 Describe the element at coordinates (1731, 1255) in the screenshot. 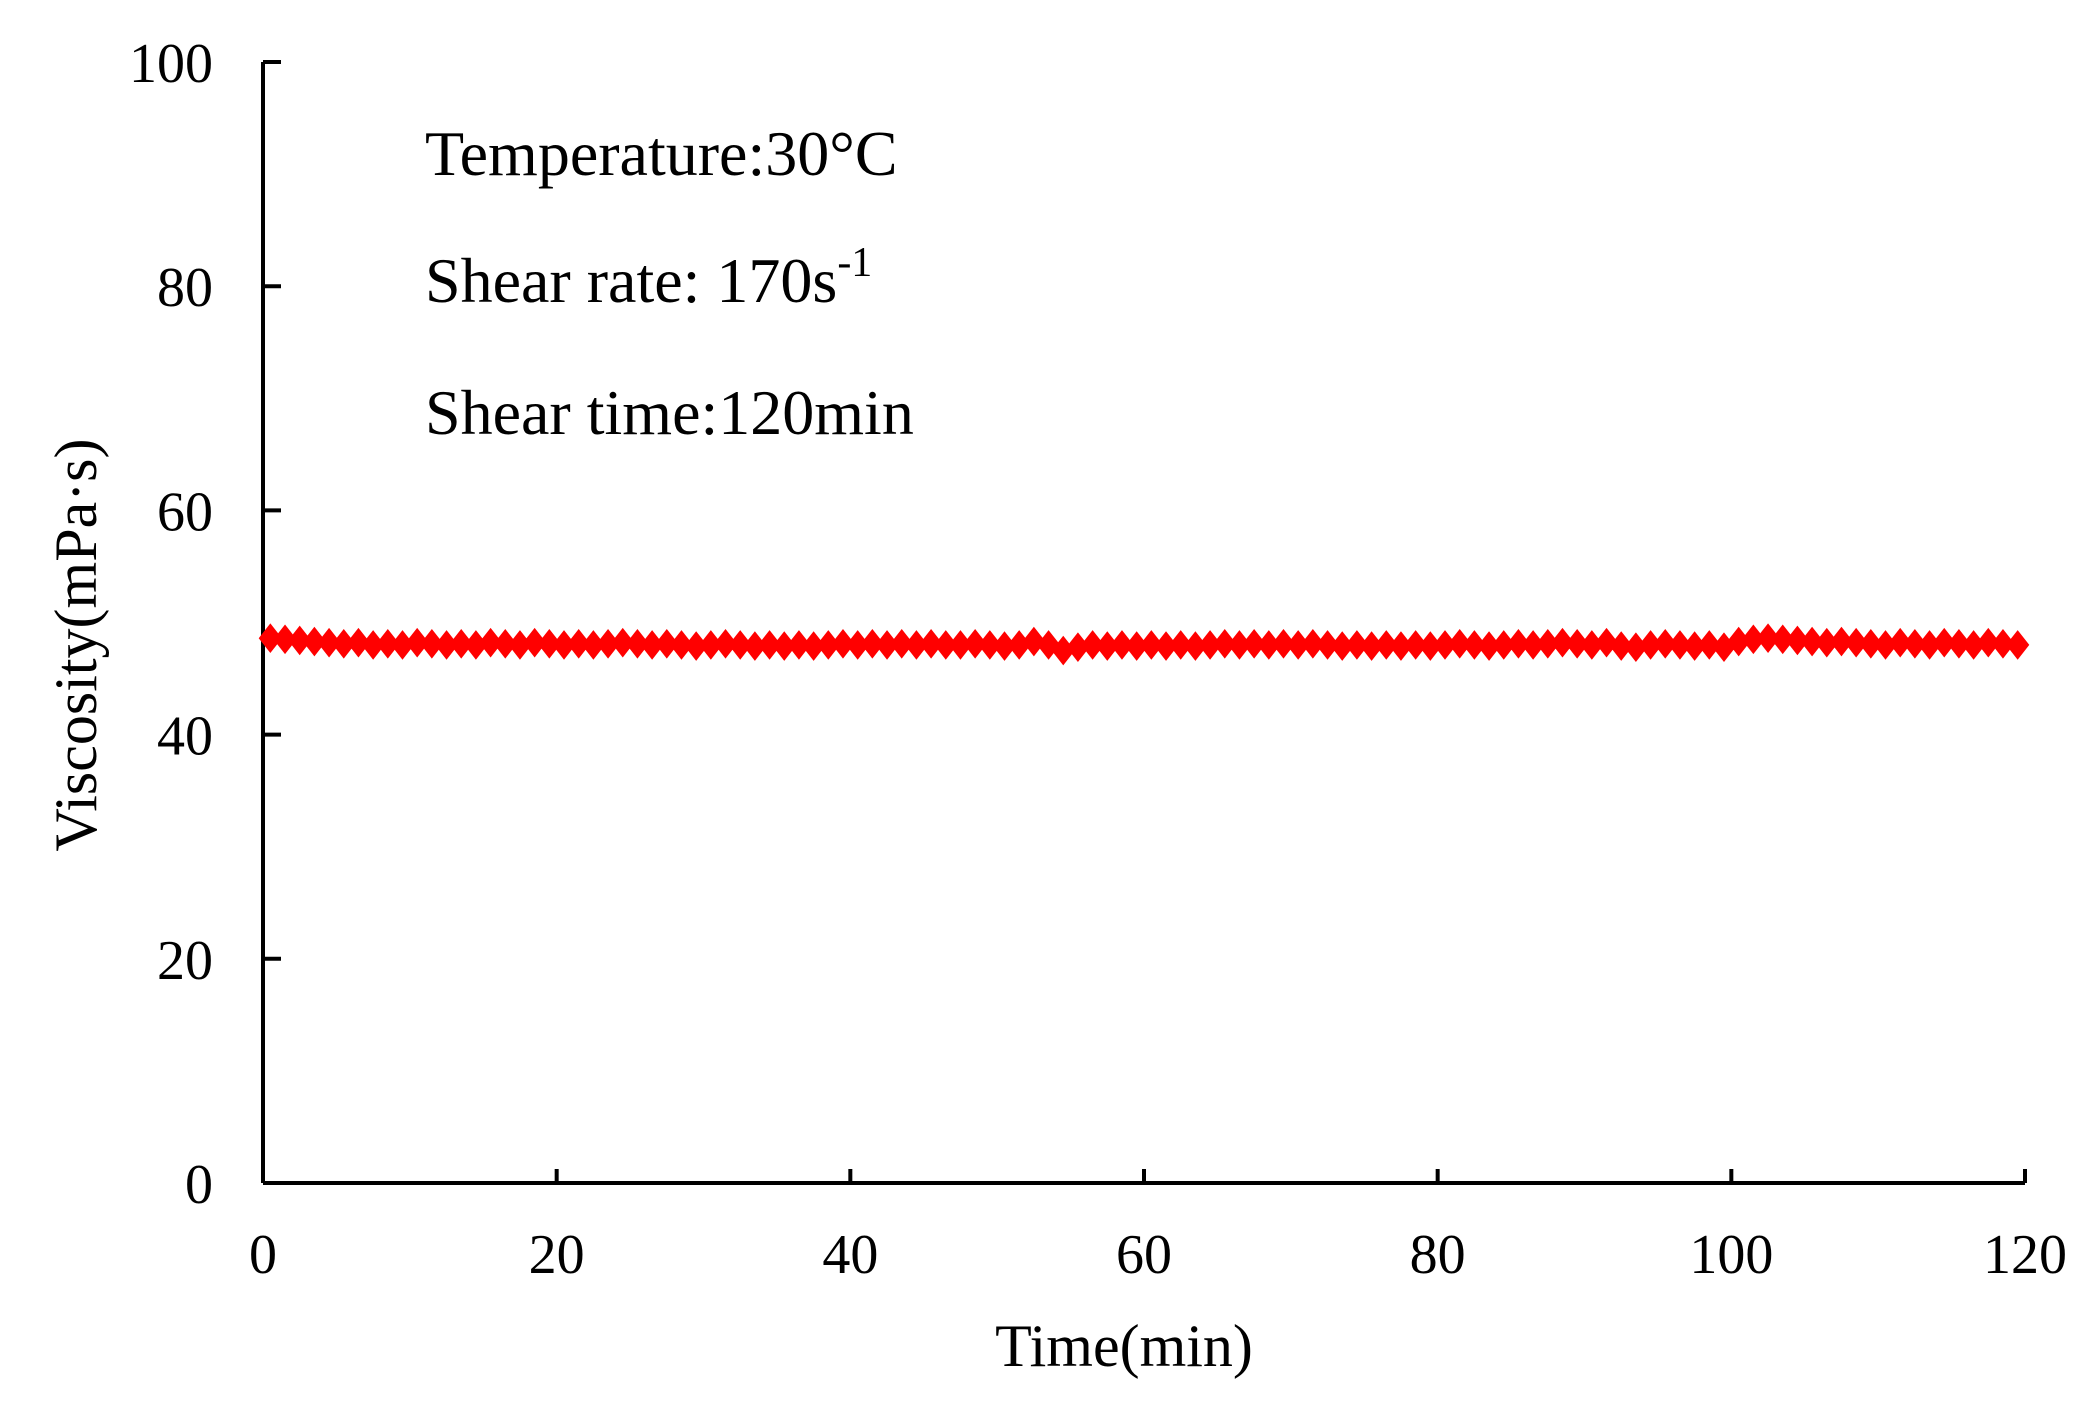

I see `x-tick-label: 100` at that location.